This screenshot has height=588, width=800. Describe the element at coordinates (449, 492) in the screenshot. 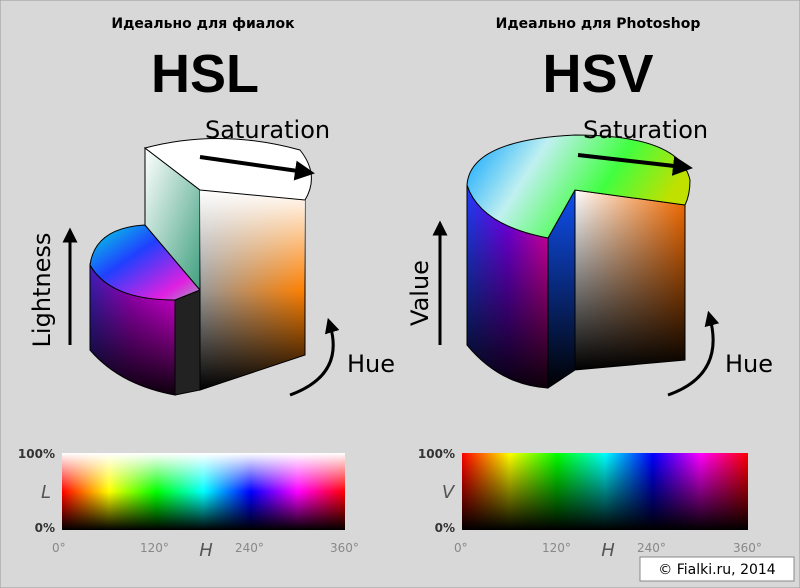

I see `bar-label: V` at that location.